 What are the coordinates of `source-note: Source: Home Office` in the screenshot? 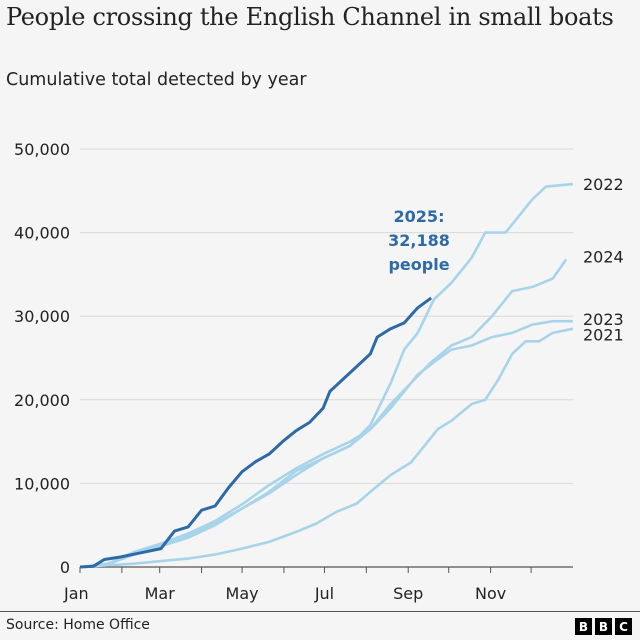 It's located at (78, 625).